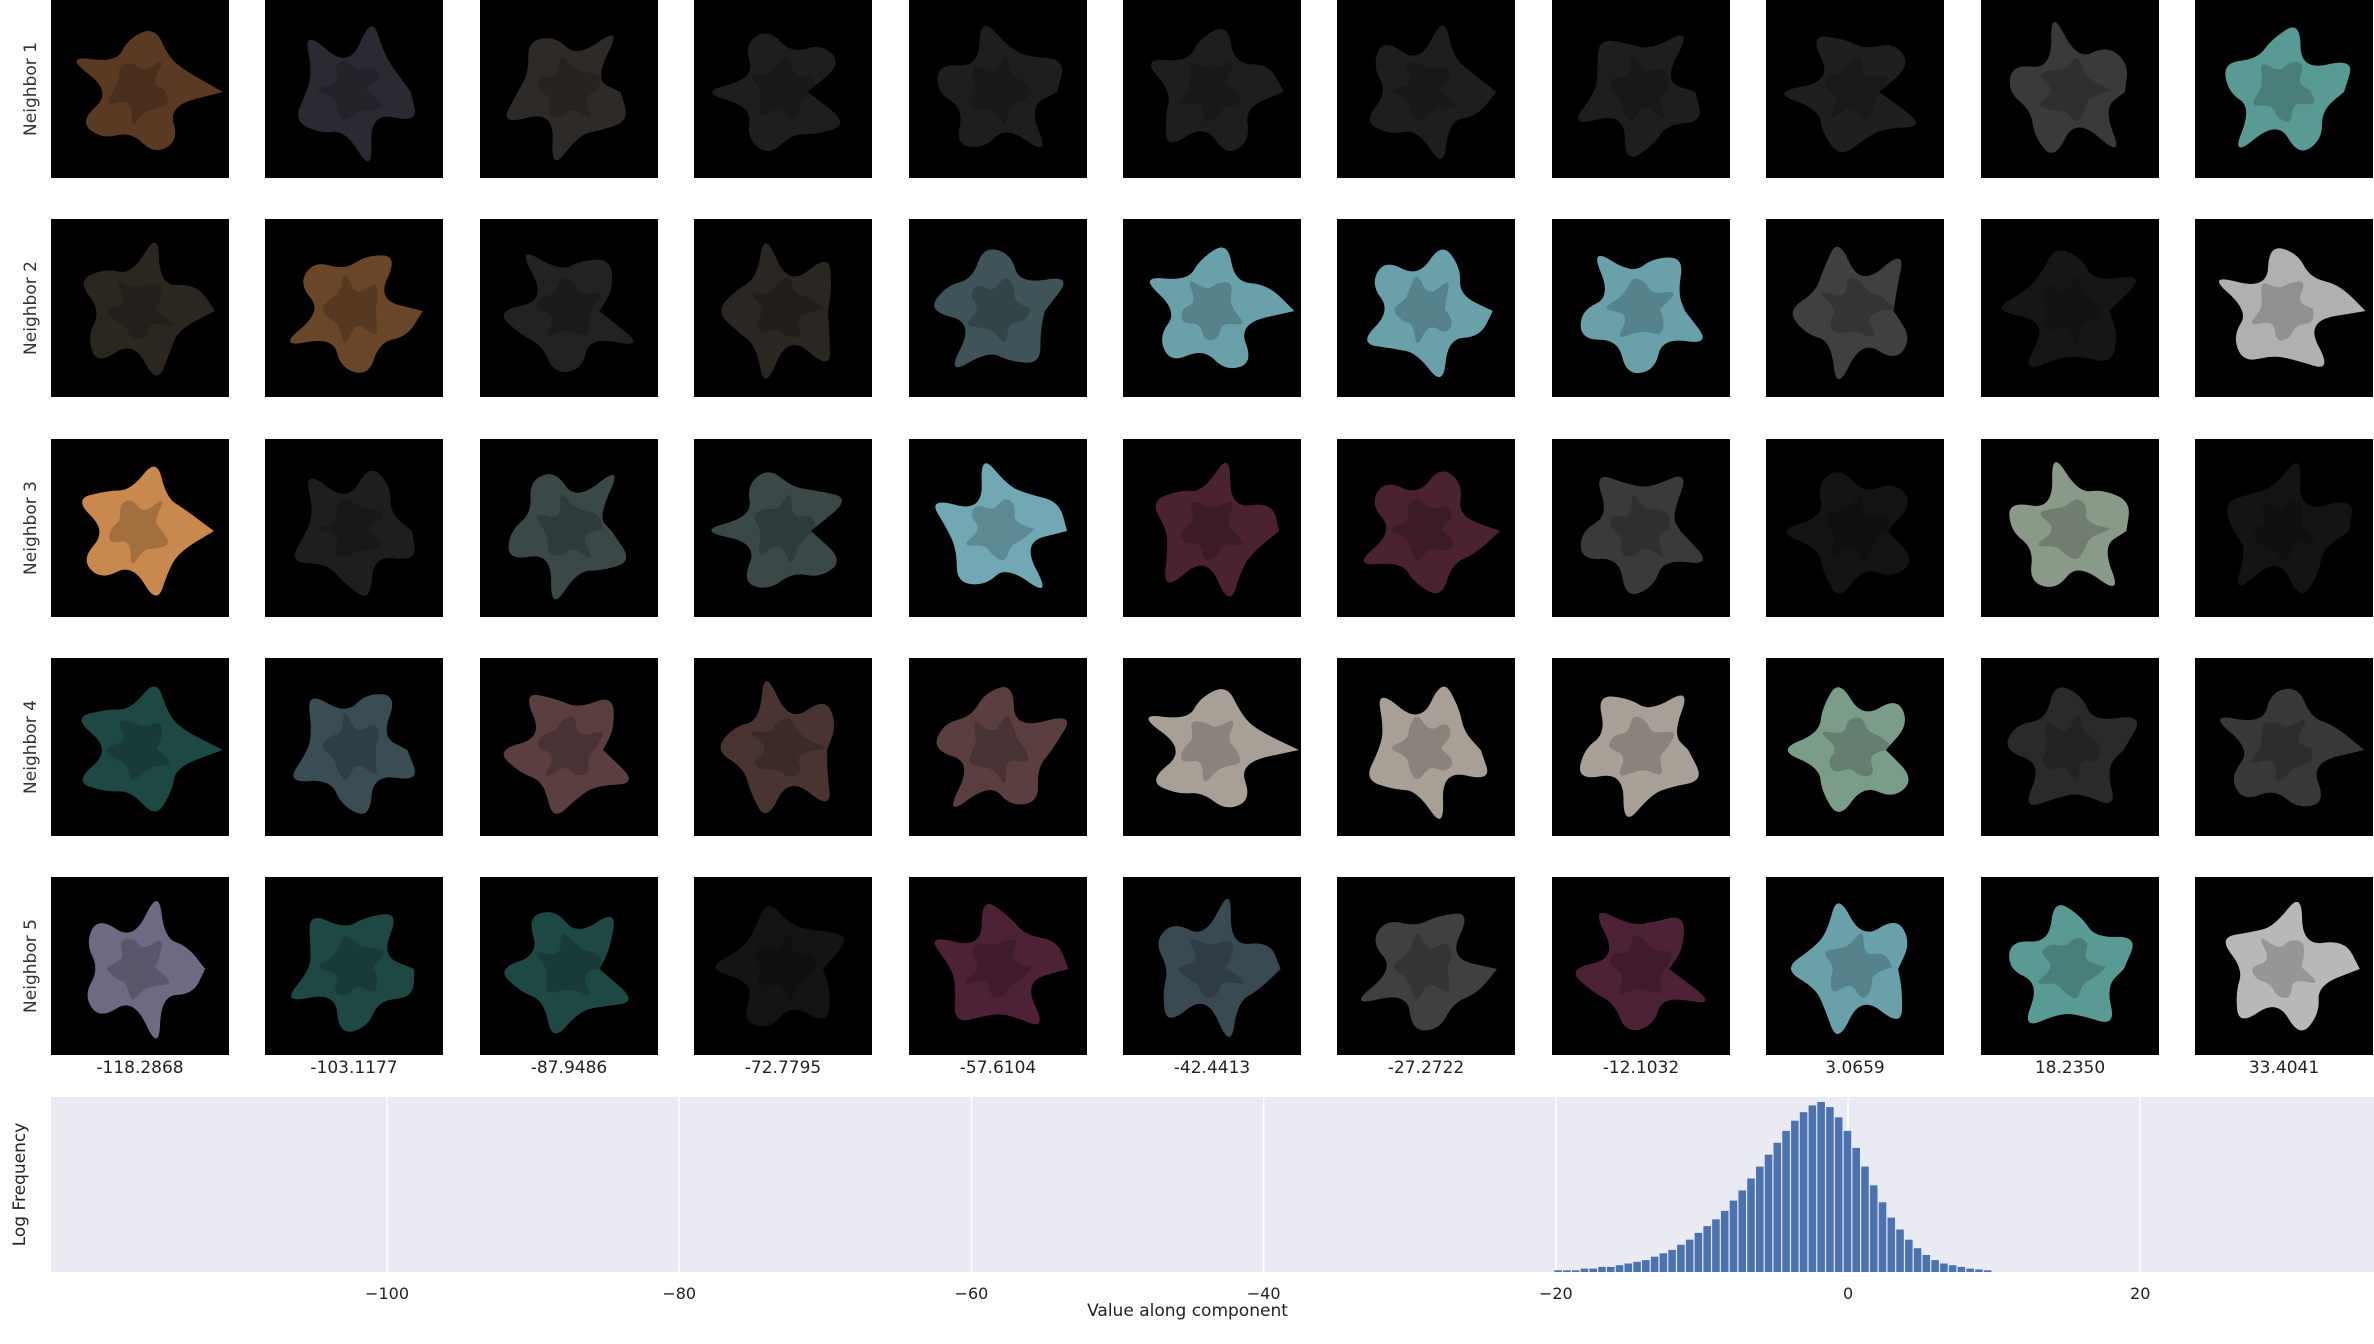 Image resolution: width=2374 pixels, height=1344 pixels. What do you see at coordinates (1263, 1184) in the screenshot?
I see `gridlines` at bounding box center [1263, 1184].